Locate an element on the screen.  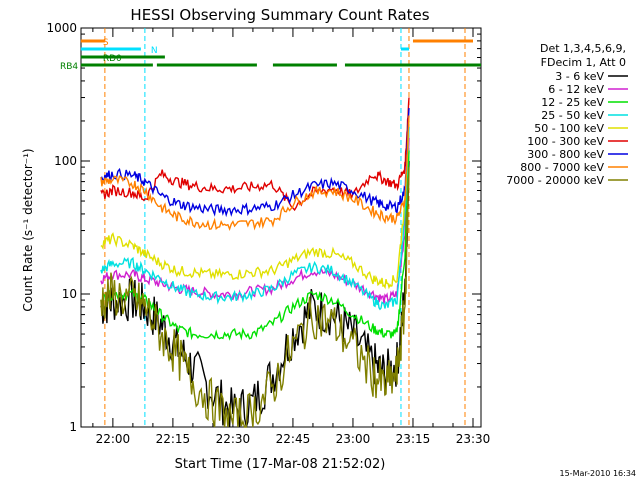
flag-label: N is located at coordinates (154, 51).